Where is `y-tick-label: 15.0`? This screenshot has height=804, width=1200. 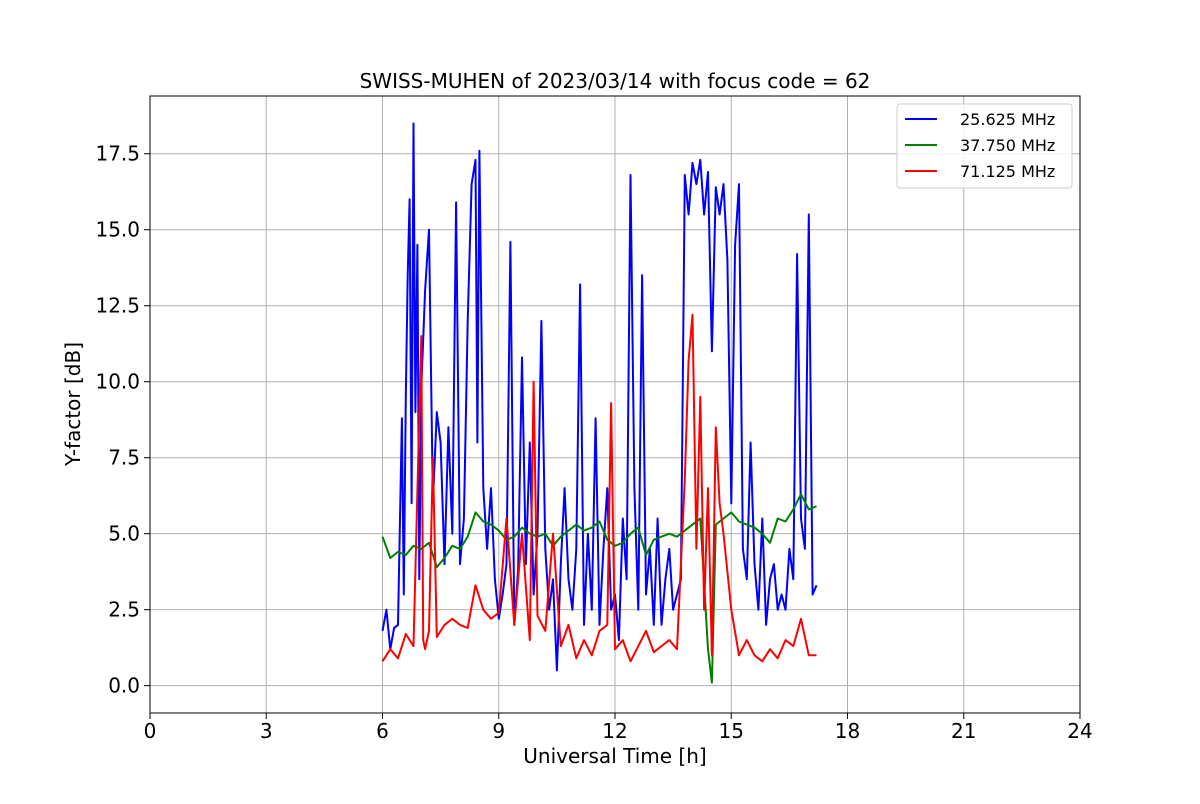
y-tick-label: 15.0 is located at coordinates (117, 230).